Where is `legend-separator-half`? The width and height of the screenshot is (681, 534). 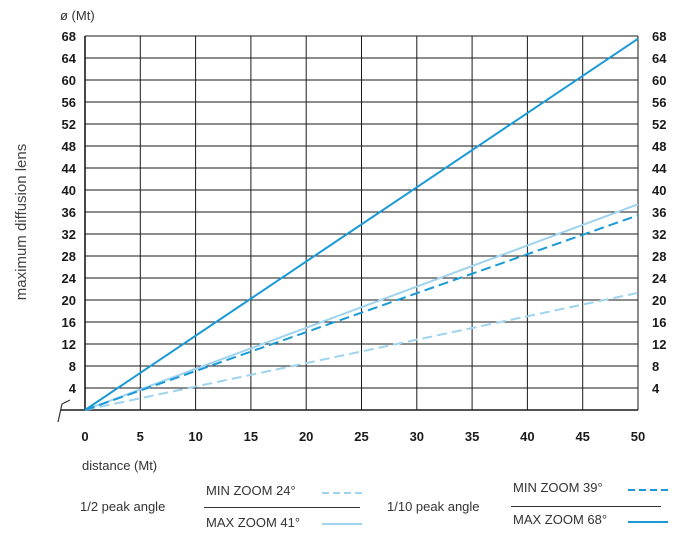
legend-separator-half is located at coordinates (282, 507).